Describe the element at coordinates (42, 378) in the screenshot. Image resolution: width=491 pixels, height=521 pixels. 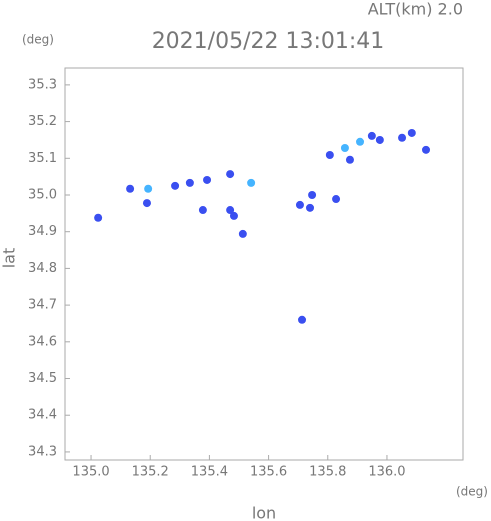
I see `y-tick-label: 34.5` at that location.